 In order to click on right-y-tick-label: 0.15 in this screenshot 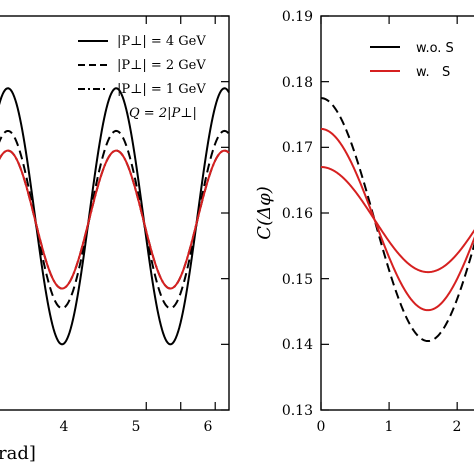, I will do `click(297, 280)`.